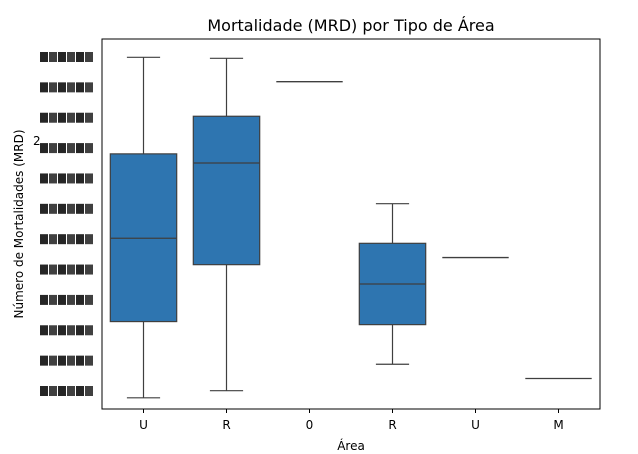 The image size is (638, 454). I want to click on x-axis-ticks: U R 0 R U M, so click(351, 420).